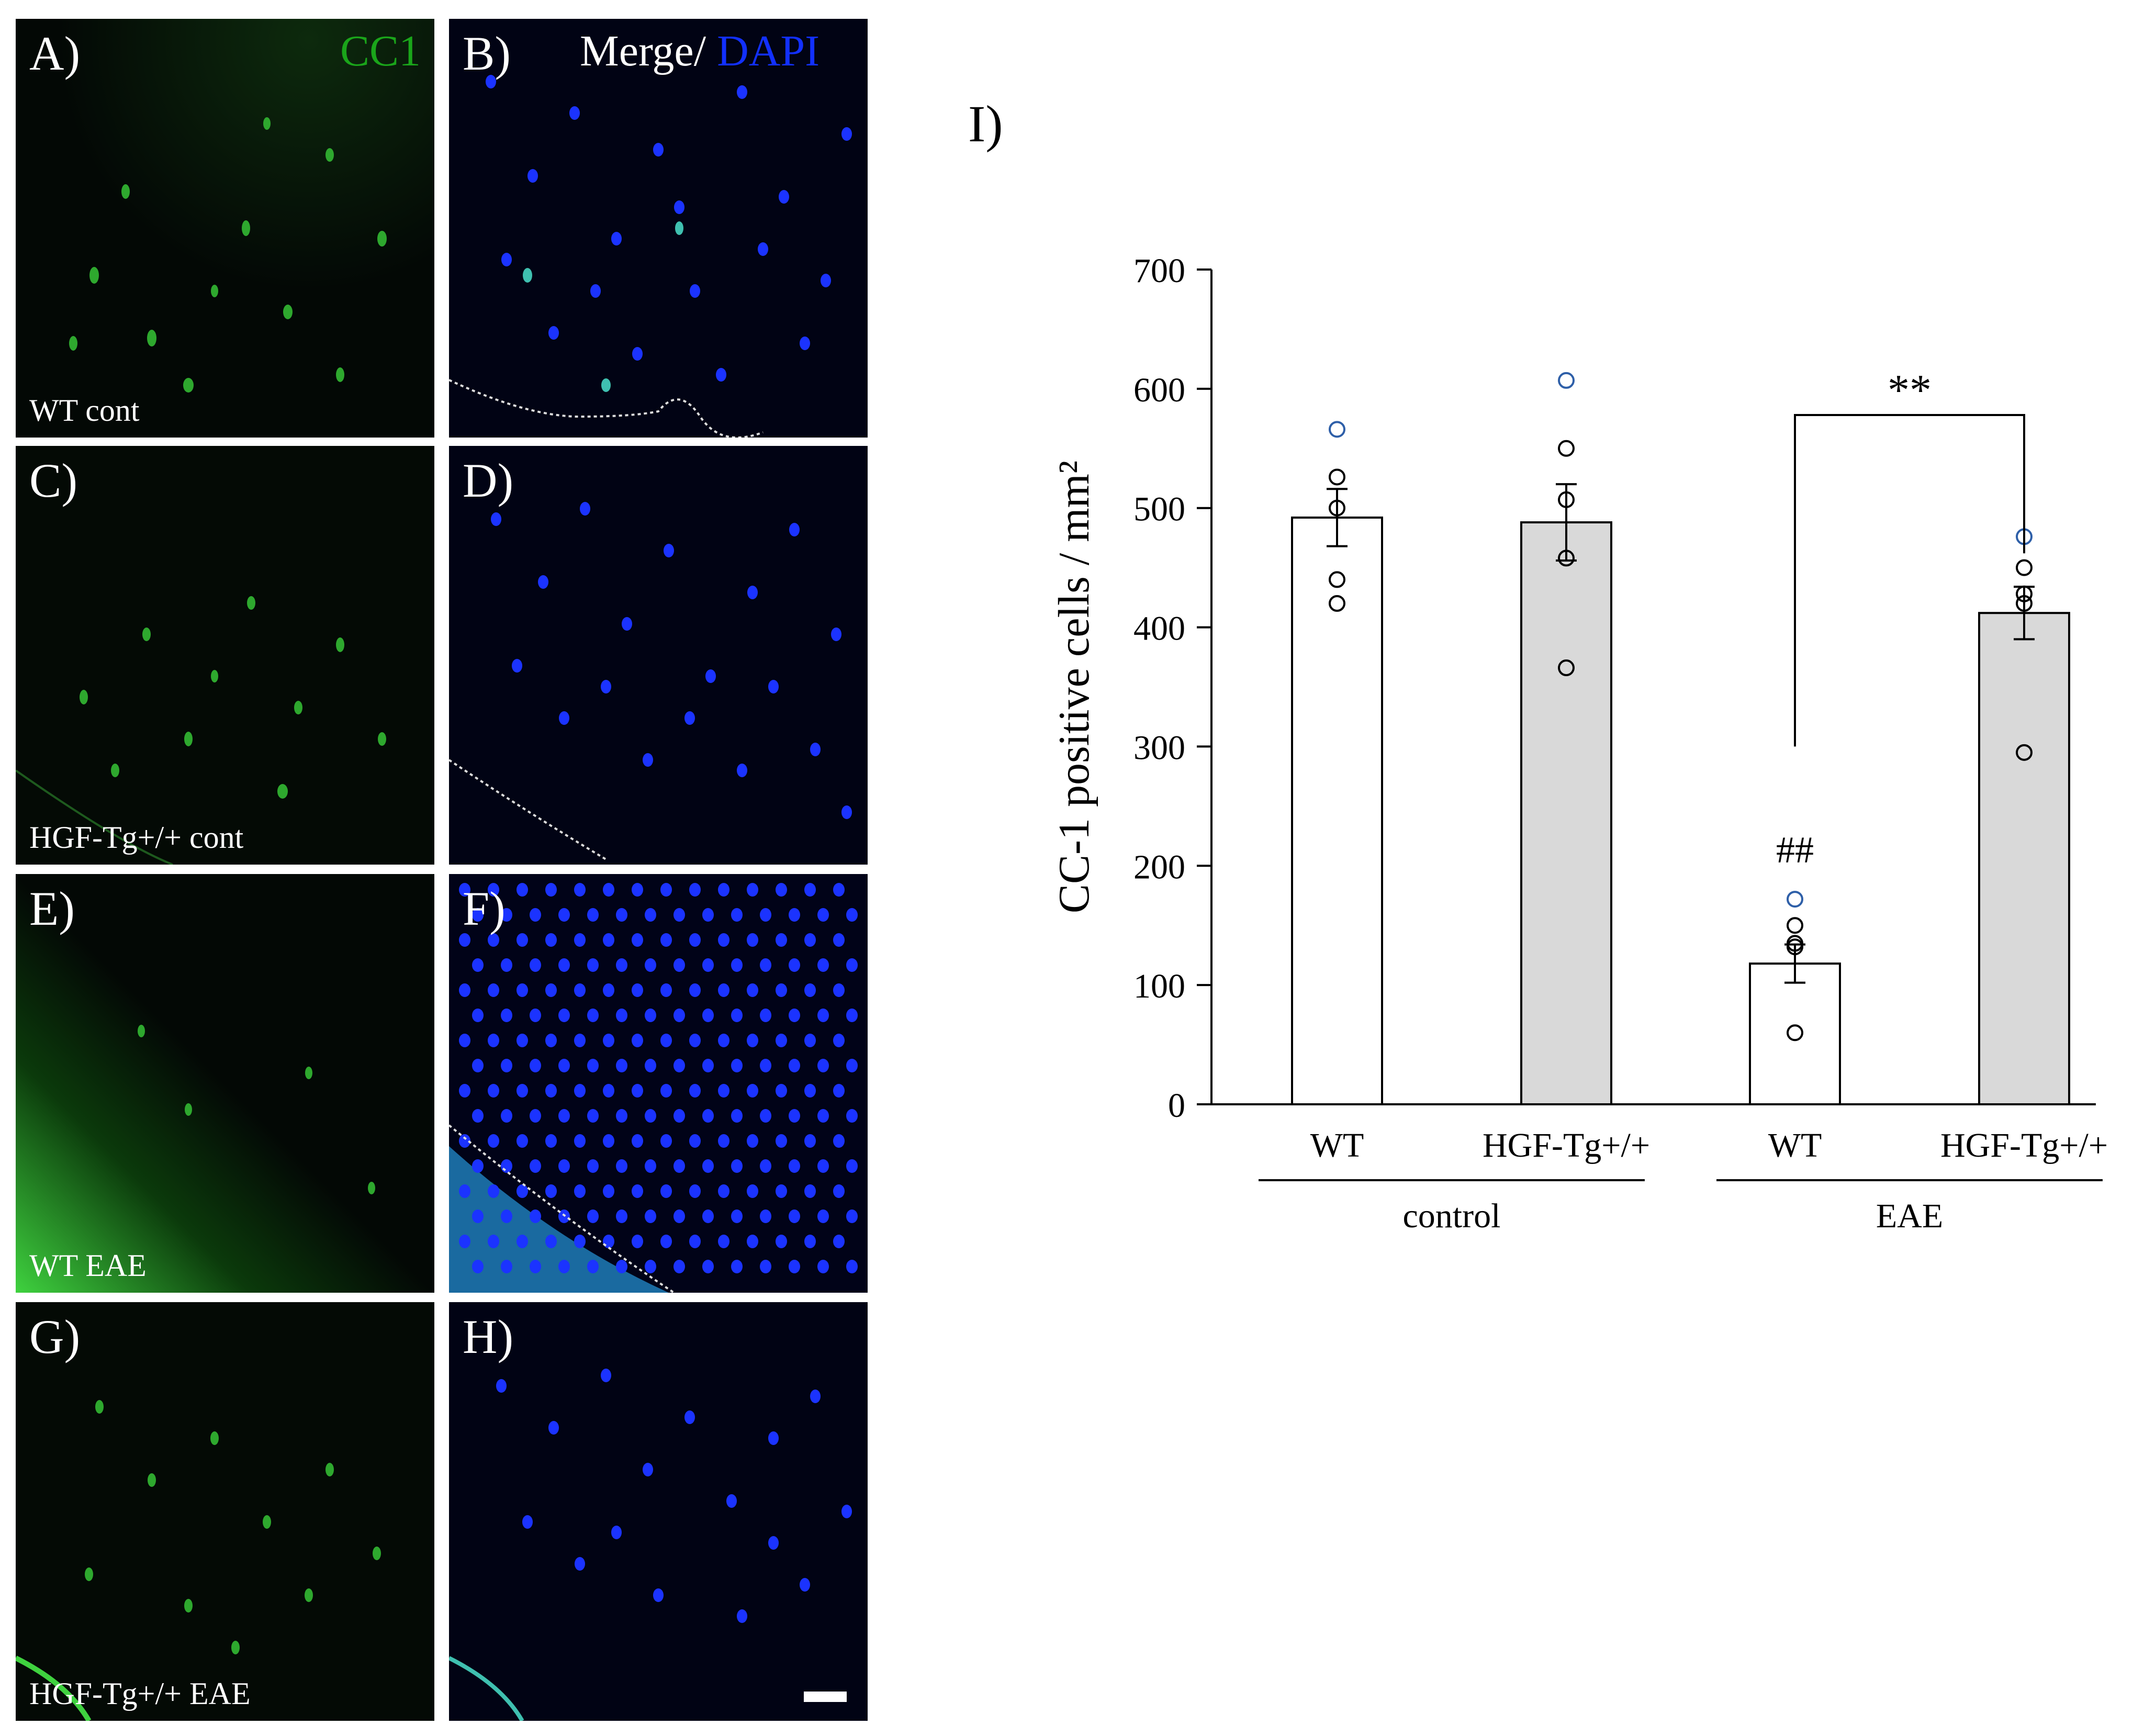  Describe the element at coordinates (986, 124) in the screenshot. I see `chart-panel-label: I)` at that location.